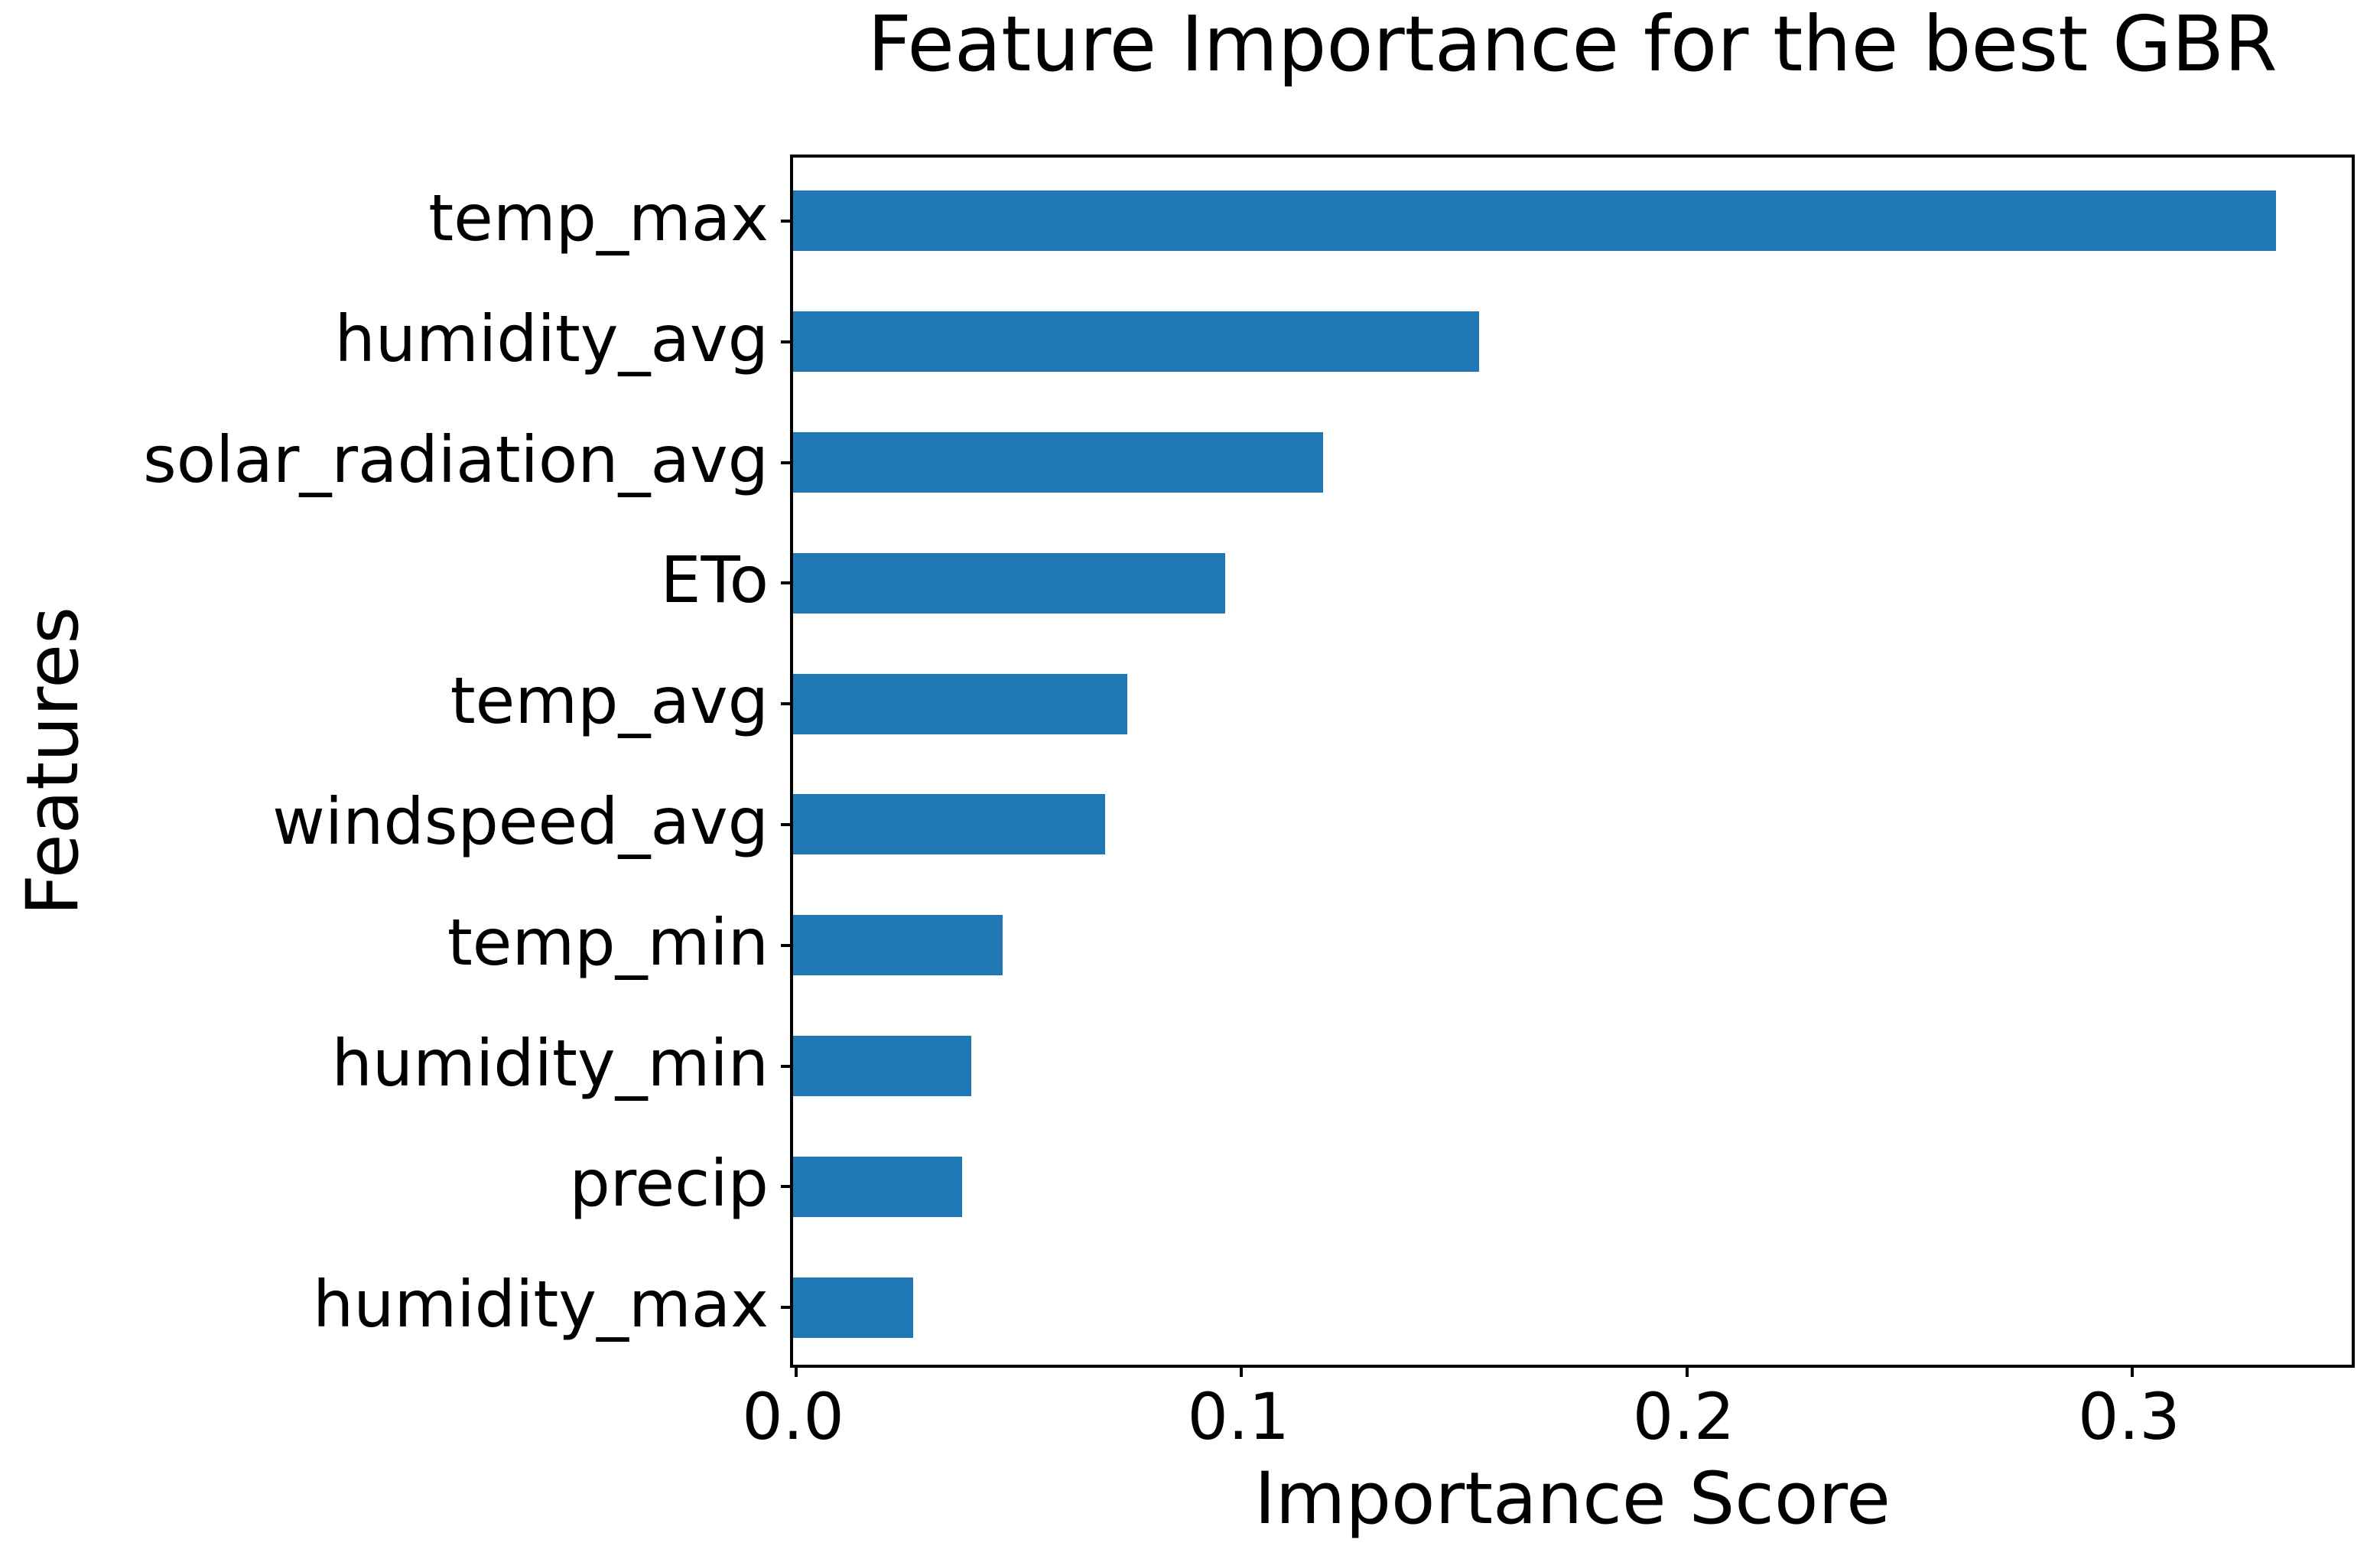 The image size is (2380, 1559). I want to click on x-axis-label: Importance Score, so click(1572, 1499).